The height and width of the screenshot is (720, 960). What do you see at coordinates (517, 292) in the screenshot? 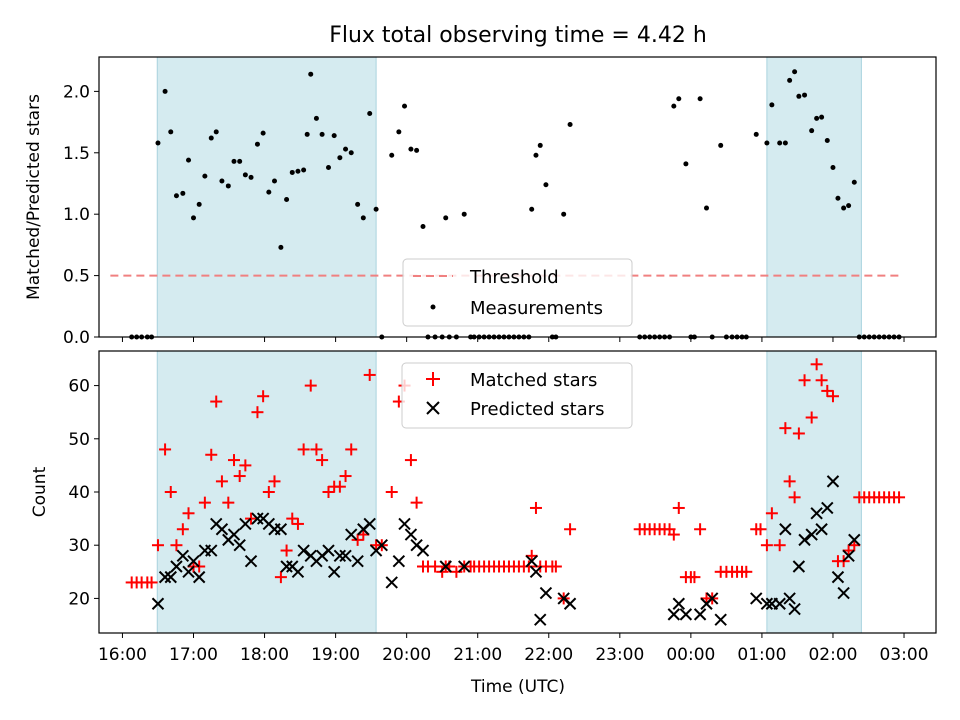
I see `top-legend: Threshold Measurements` at bounding box center [517, 292].